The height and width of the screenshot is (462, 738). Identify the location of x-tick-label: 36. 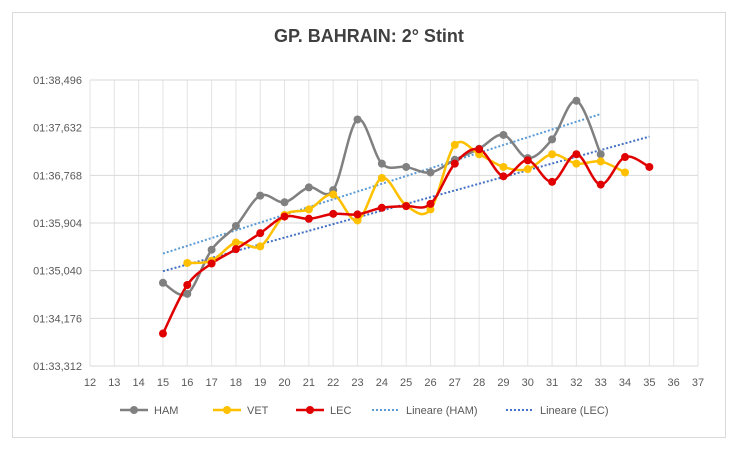
(674, 383).